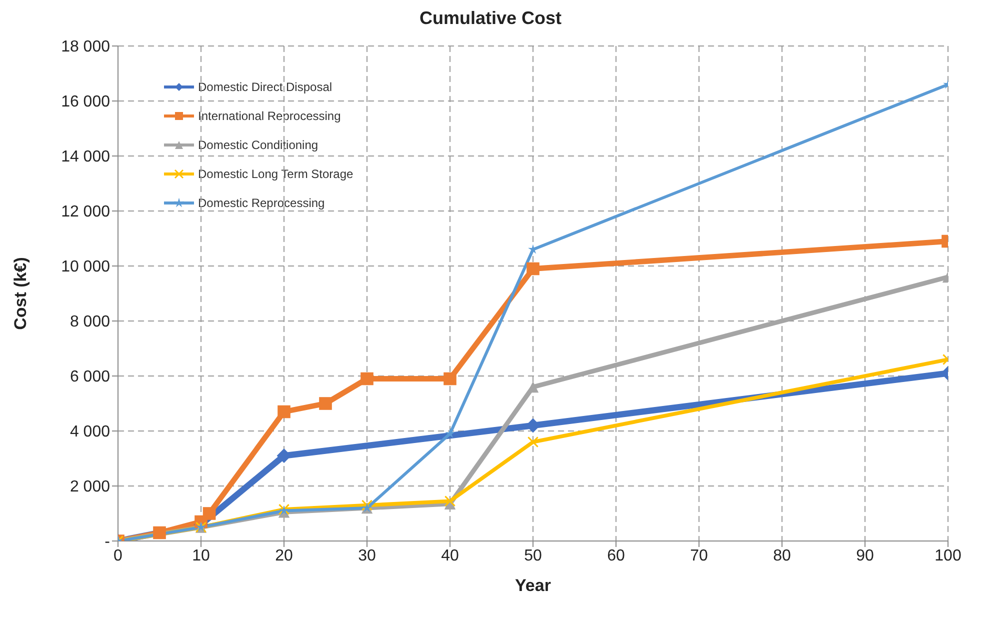  I want to click on y-tick-label: 4 000, so click(90, 432).